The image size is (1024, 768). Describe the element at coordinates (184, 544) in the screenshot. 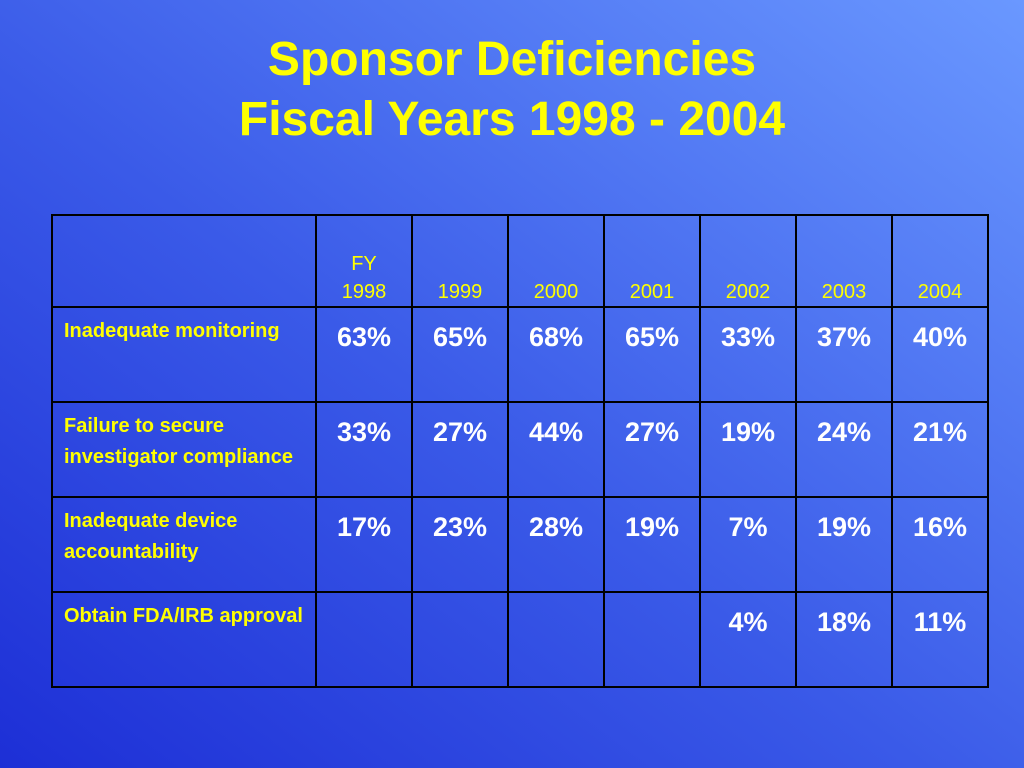

I see `row-label: Inadequate device accountability` at that location.